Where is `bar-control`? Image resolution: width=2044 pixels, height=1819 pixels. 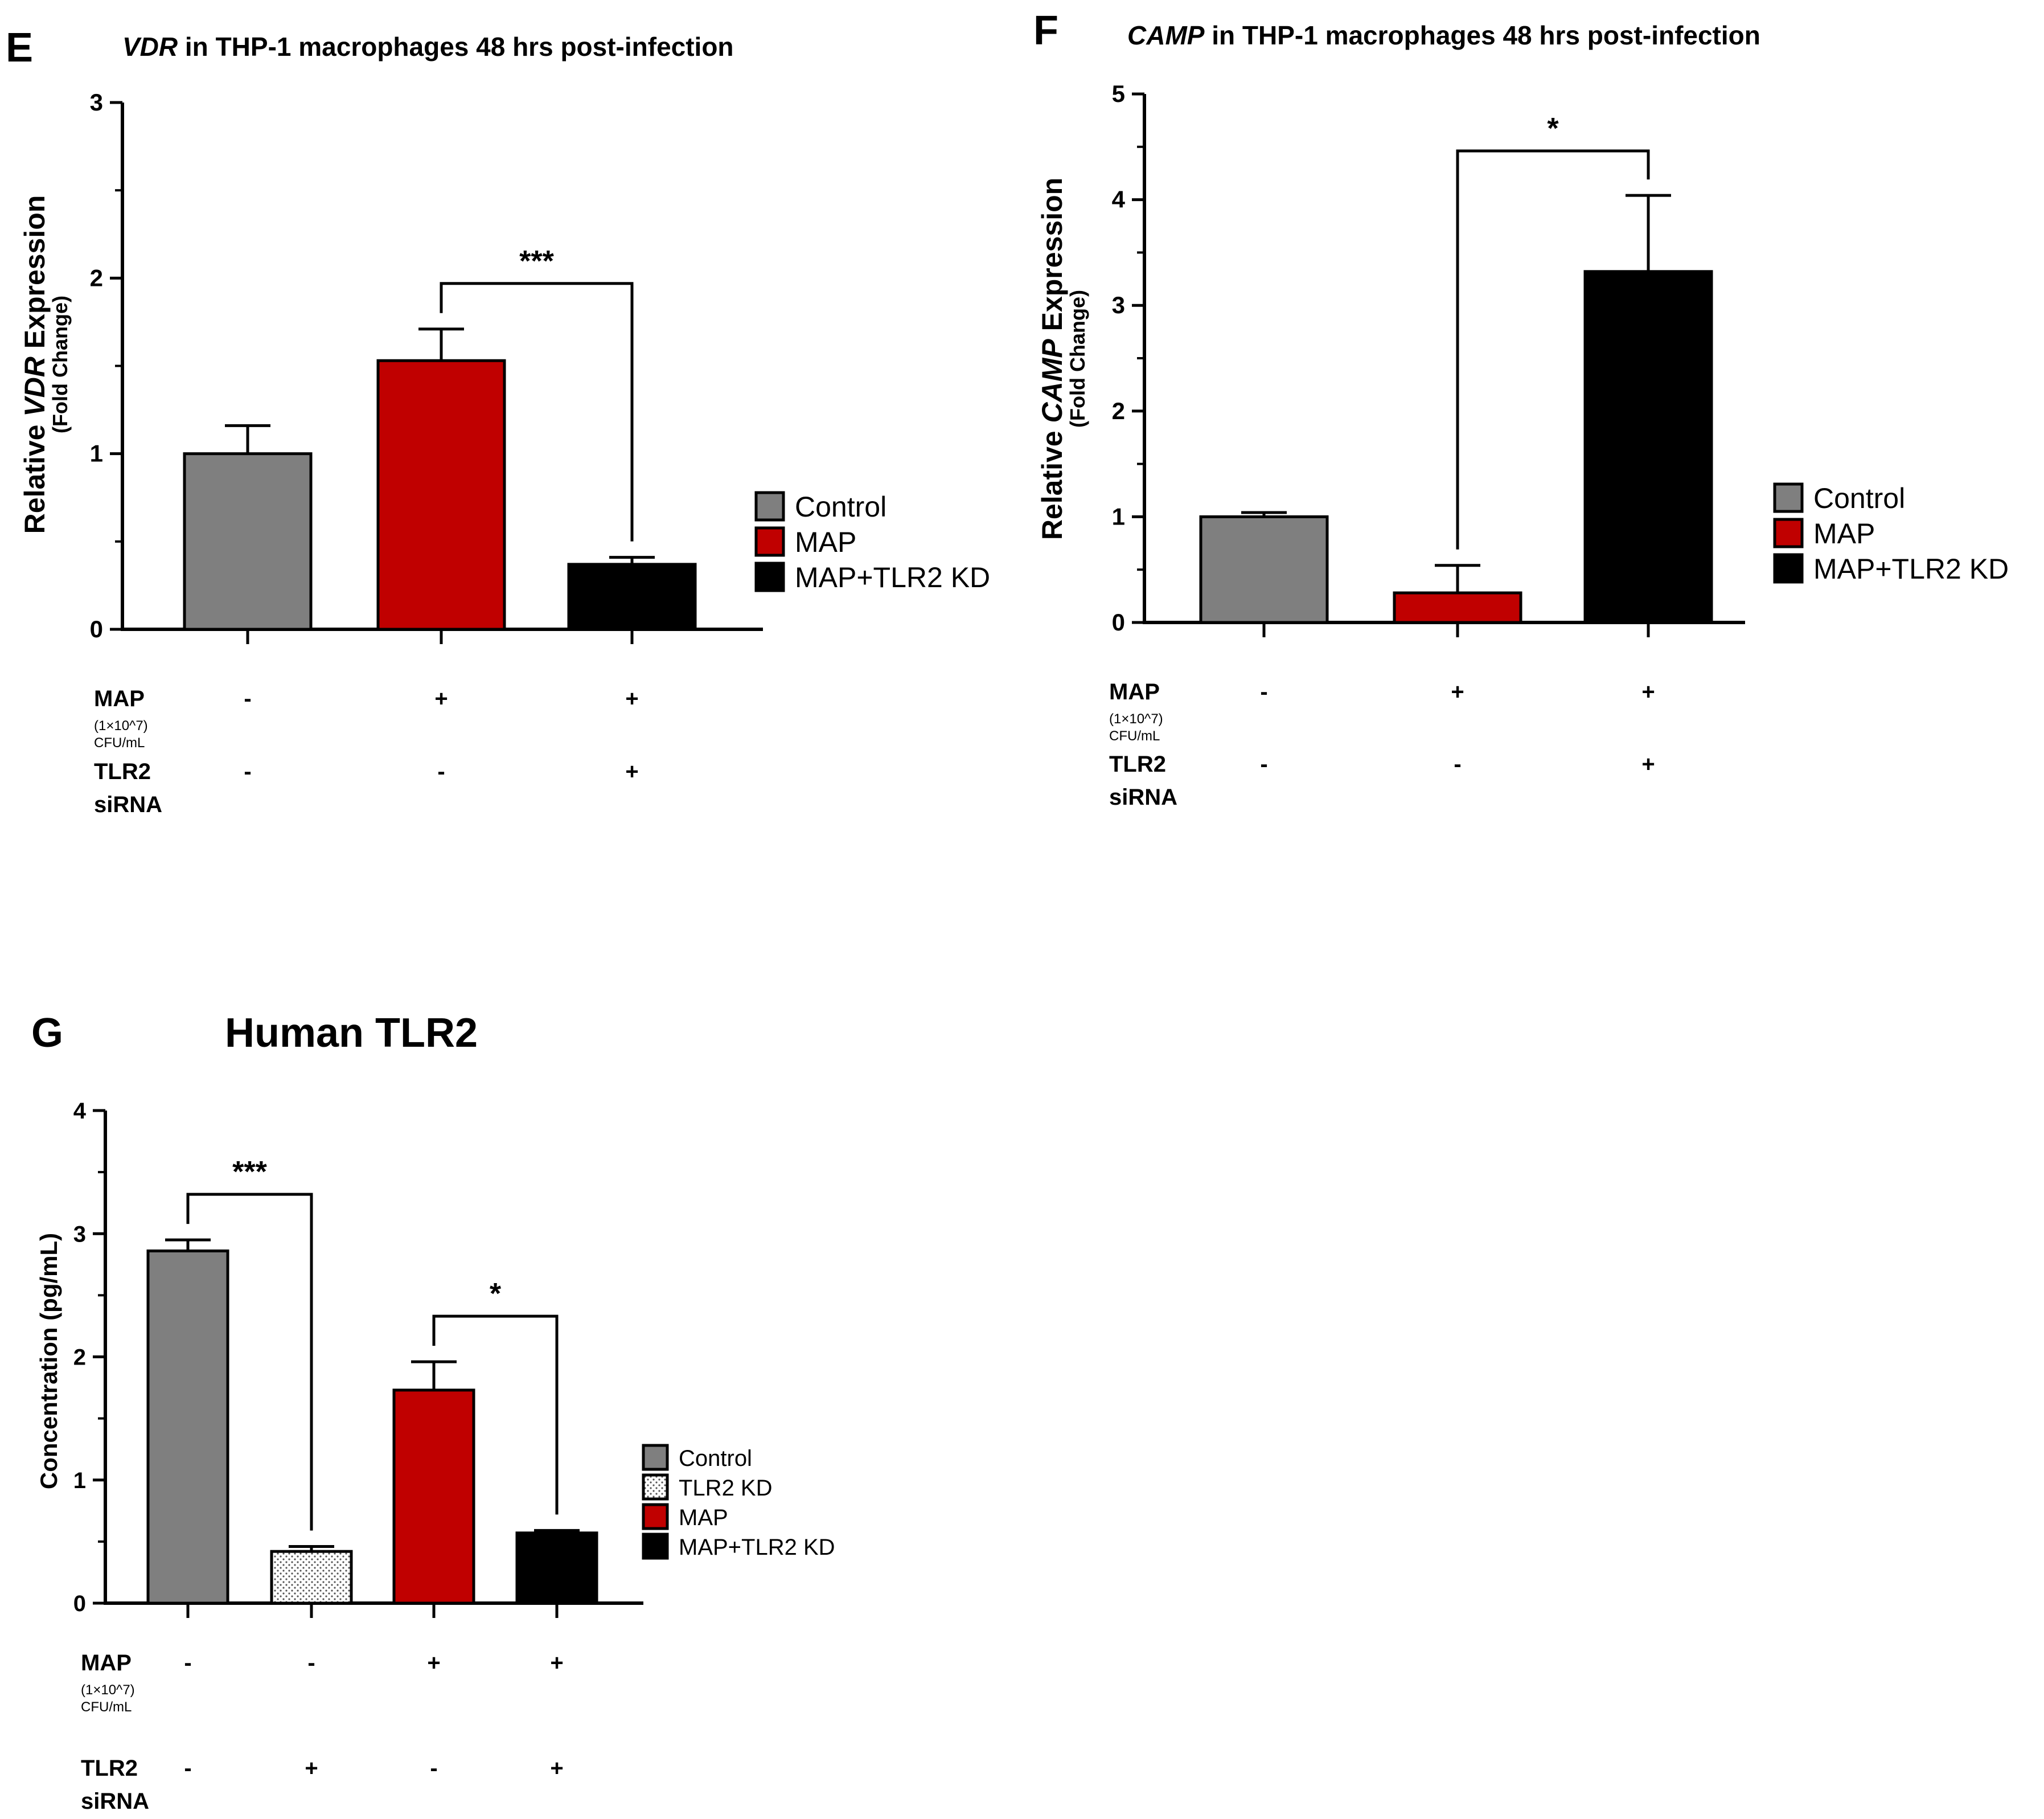
bar-control is located at coordinates (248, 541).